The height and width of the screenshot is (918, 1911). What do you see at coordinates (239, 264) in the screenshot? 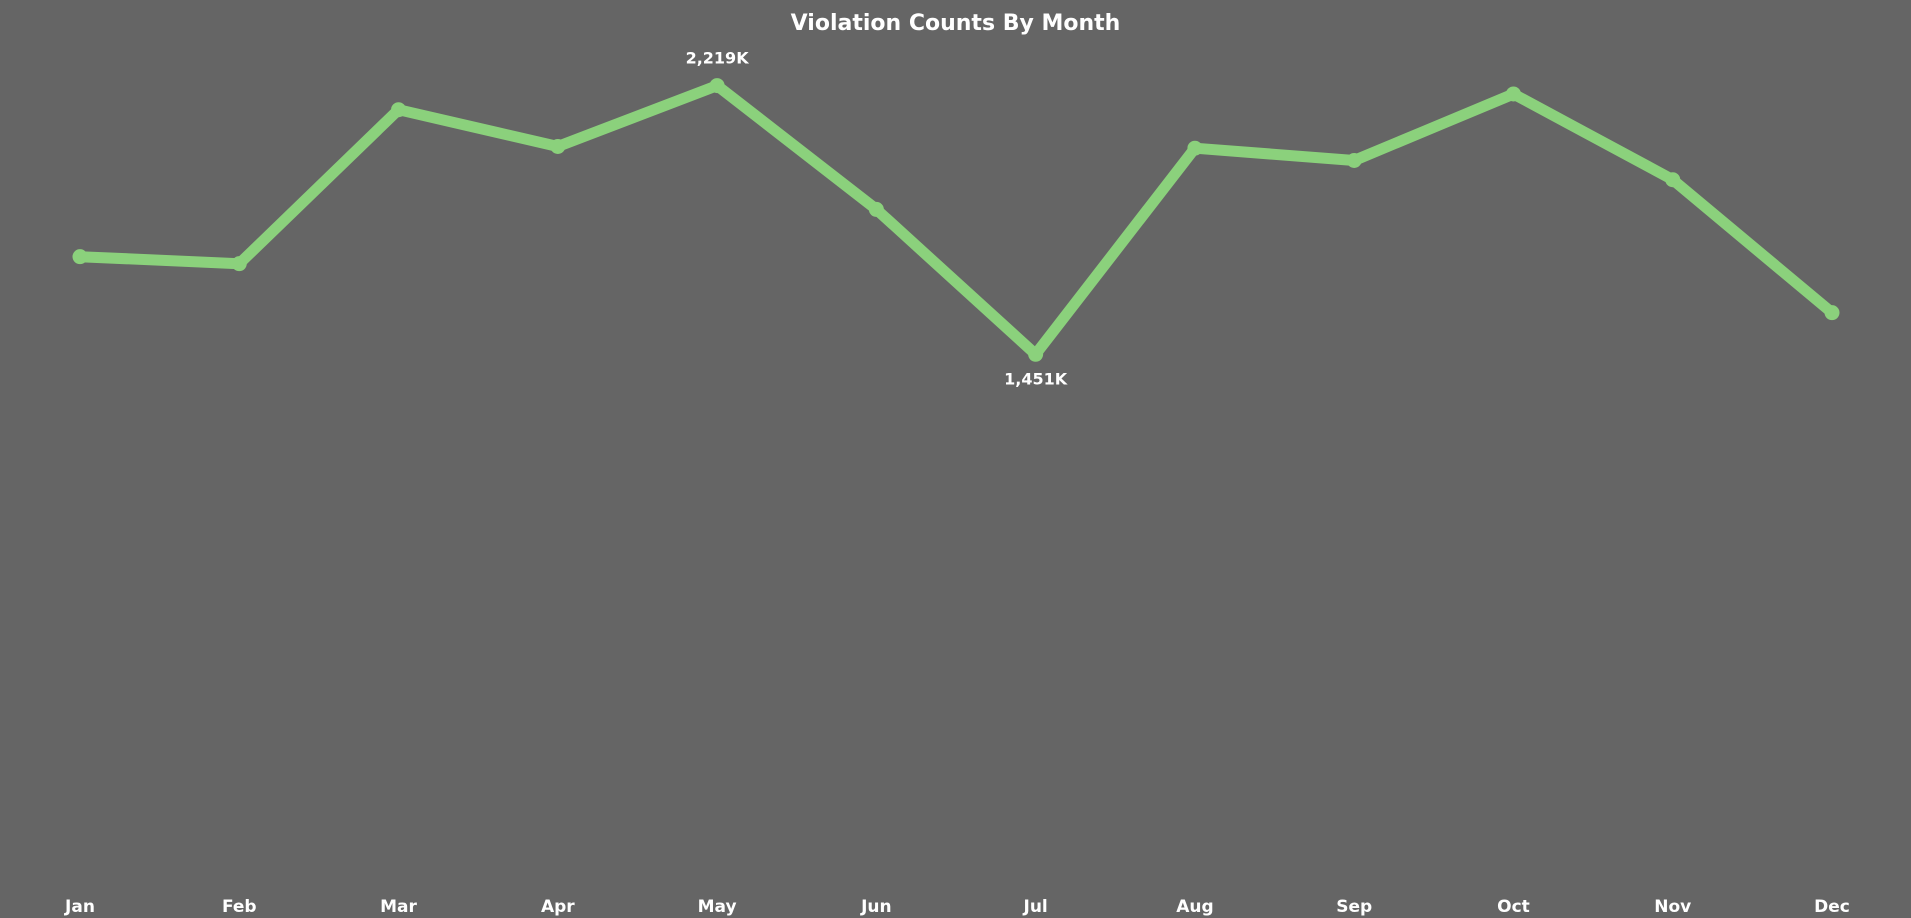
I see `data-point-feb` at bounding box center [239, 264].